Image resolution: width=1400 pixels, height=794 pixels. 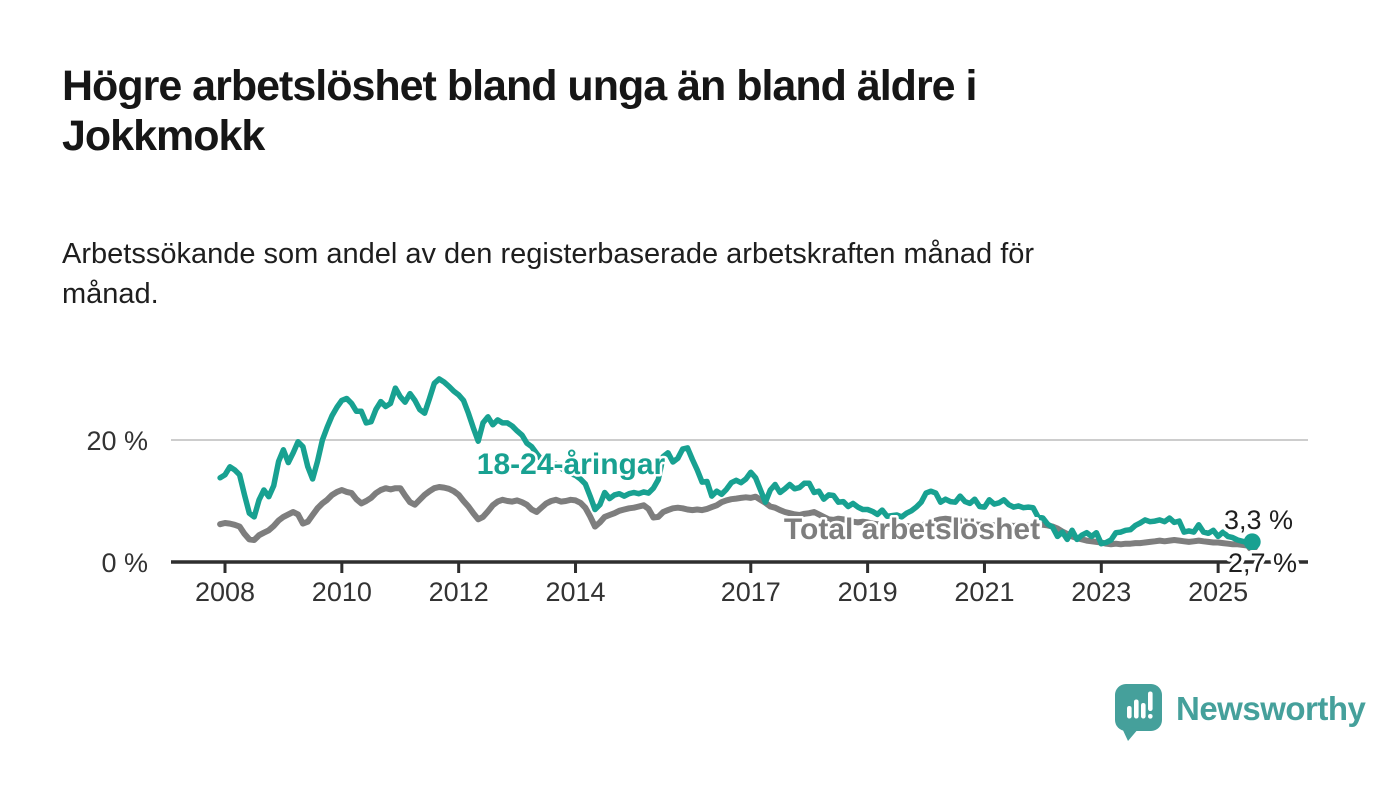 I want to click on x-axis-ticks: 2008 2010 2012 2014 2017 2019 2021 2023 2025, so click(x=721, y=584).